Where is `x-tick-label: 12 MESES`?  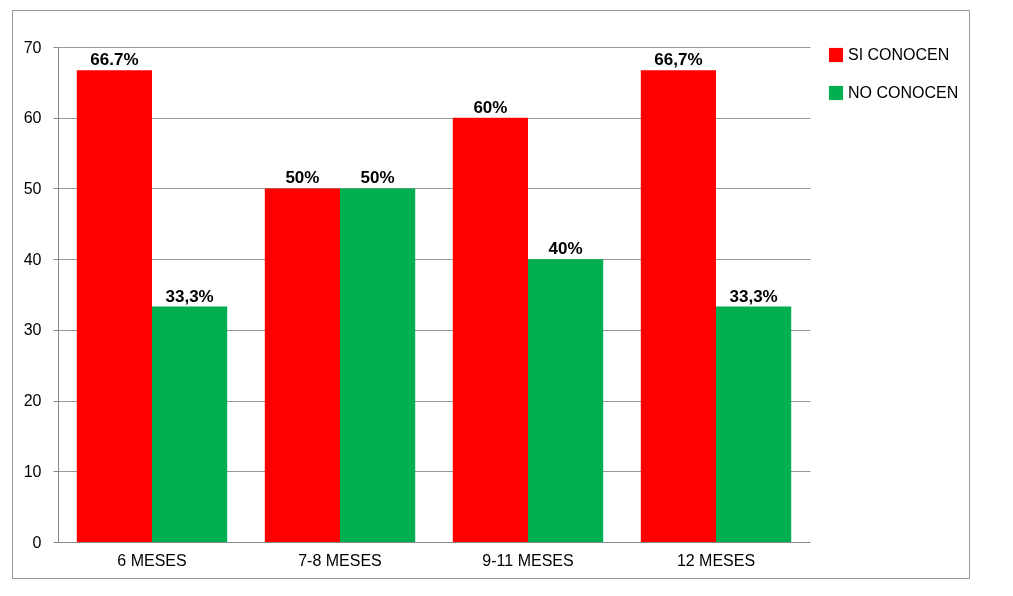 x-tick-label: 12 MESES is located at coordinates (716, 560).